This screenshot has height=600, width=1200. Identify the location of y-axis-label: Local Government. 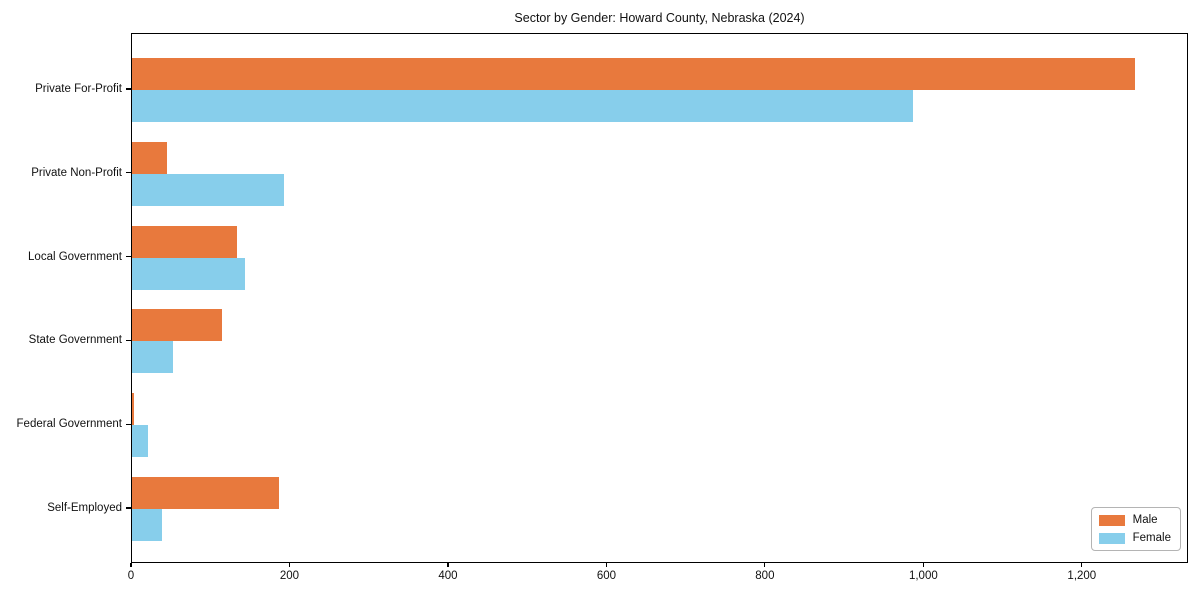
(75, 256).